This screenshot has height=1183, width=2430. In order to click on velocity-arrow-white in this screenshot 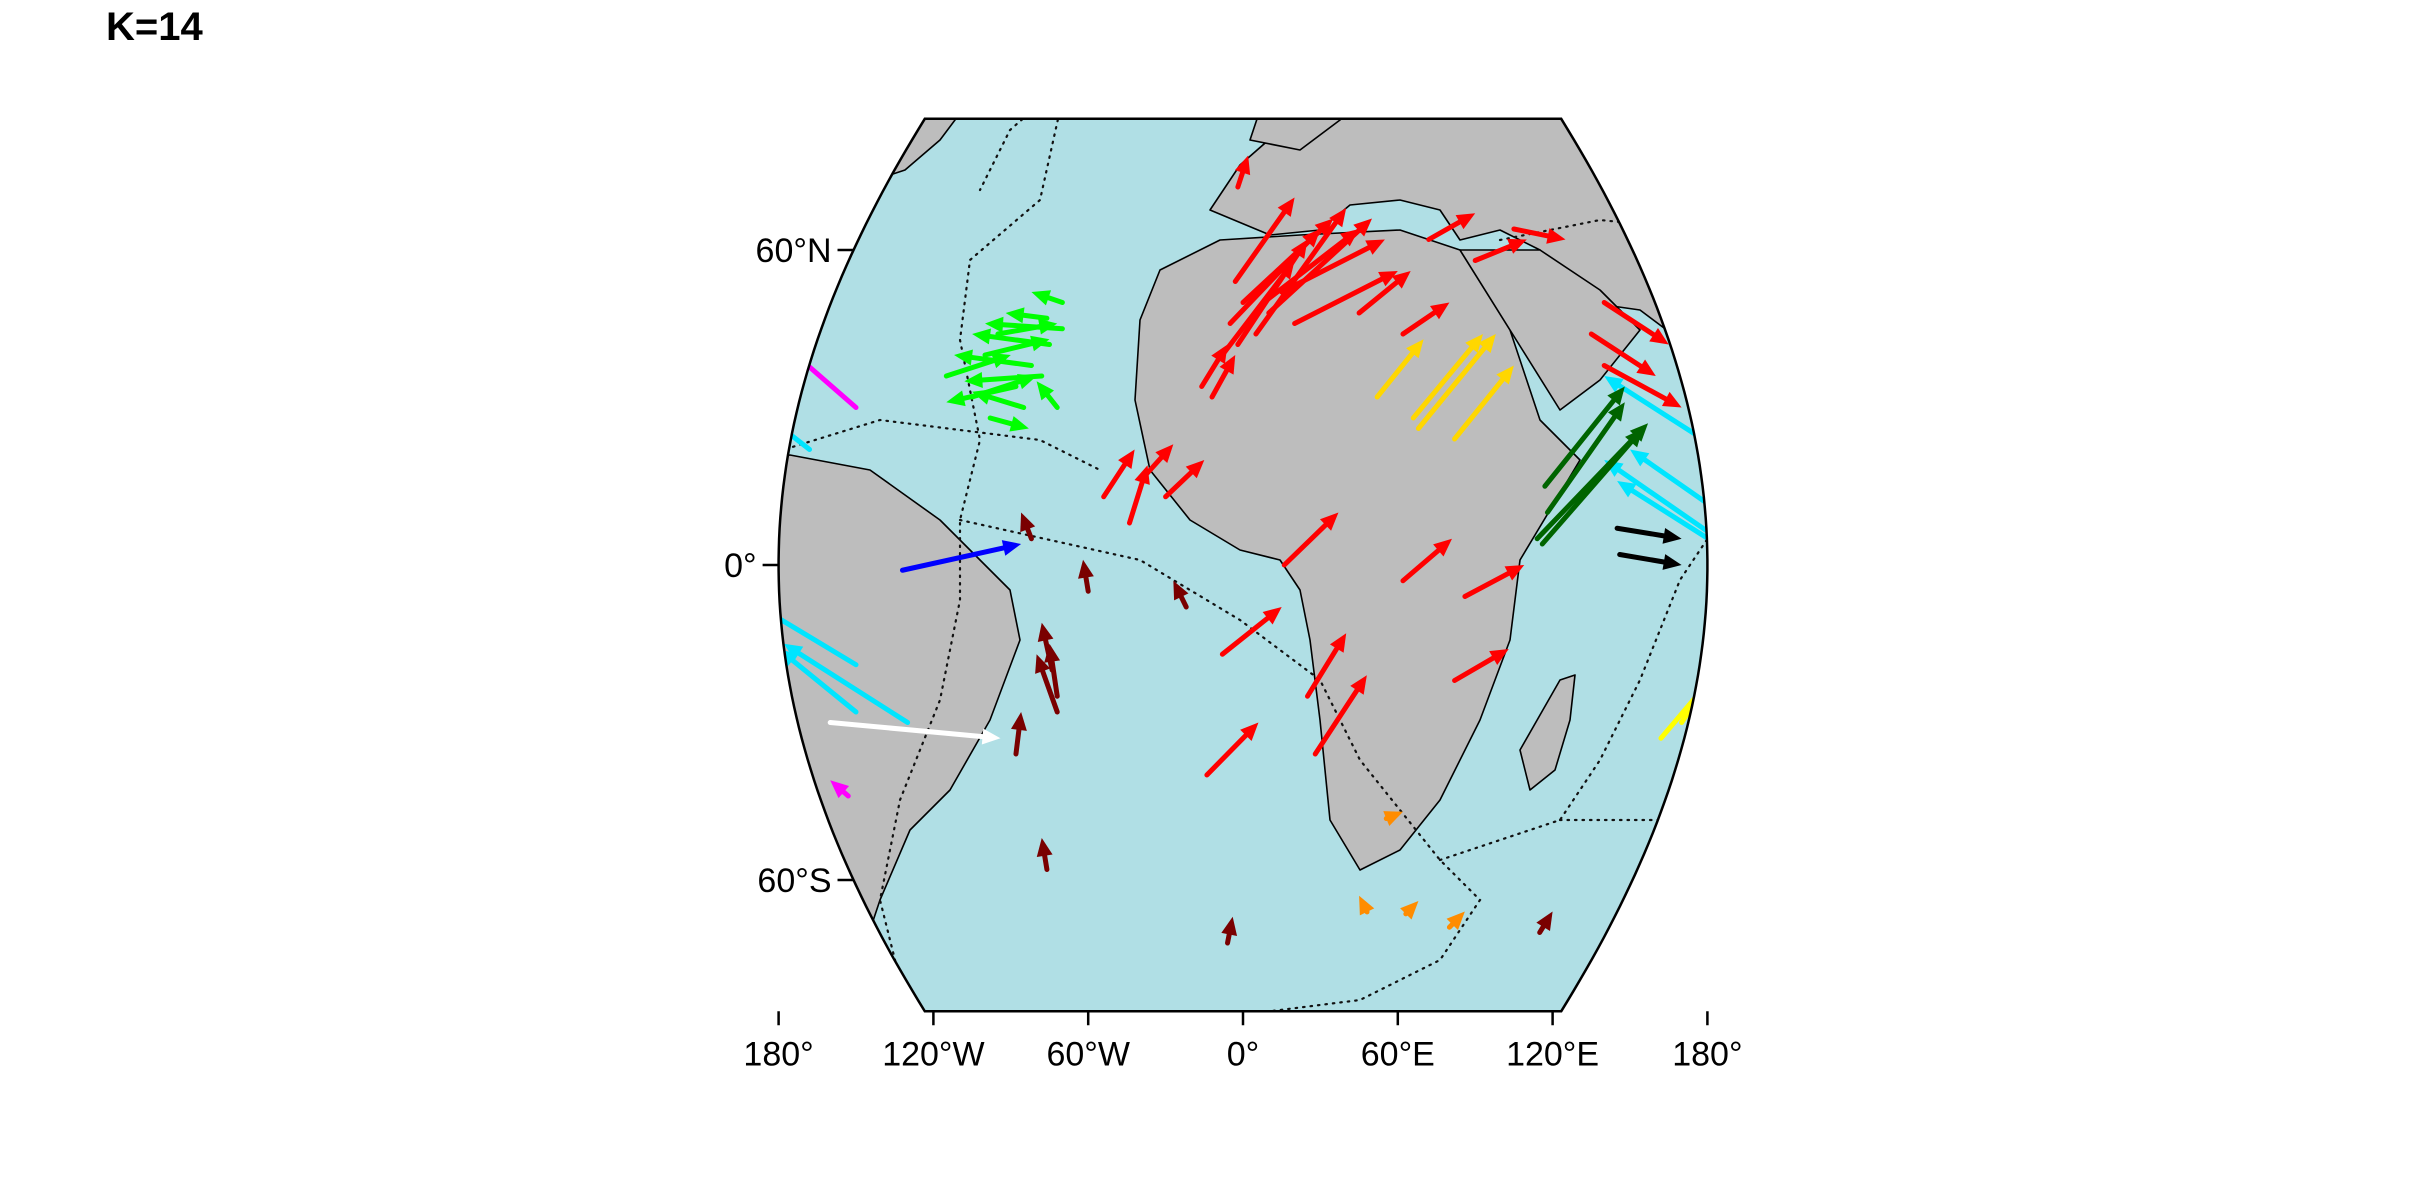, I will do `click(914, 732)`.